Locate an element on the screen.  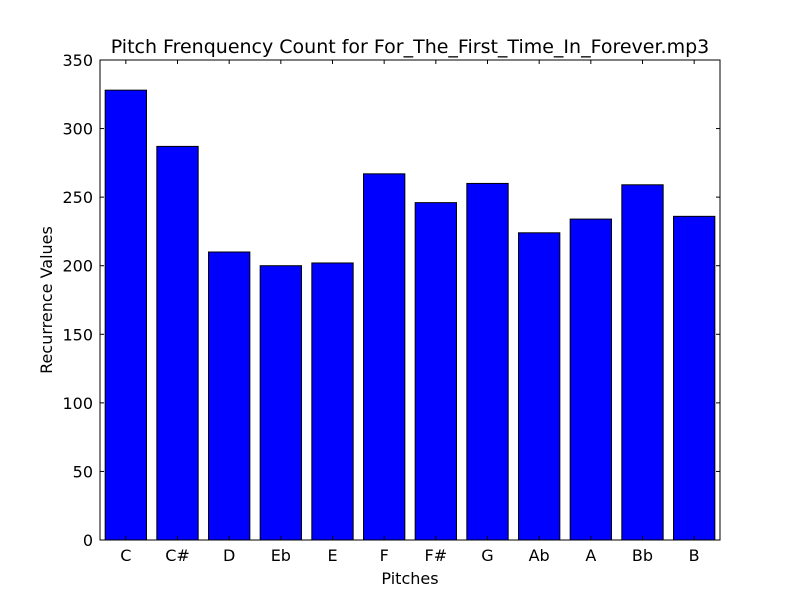
y-tick-label: 150 is located at coordinates (77, 334).